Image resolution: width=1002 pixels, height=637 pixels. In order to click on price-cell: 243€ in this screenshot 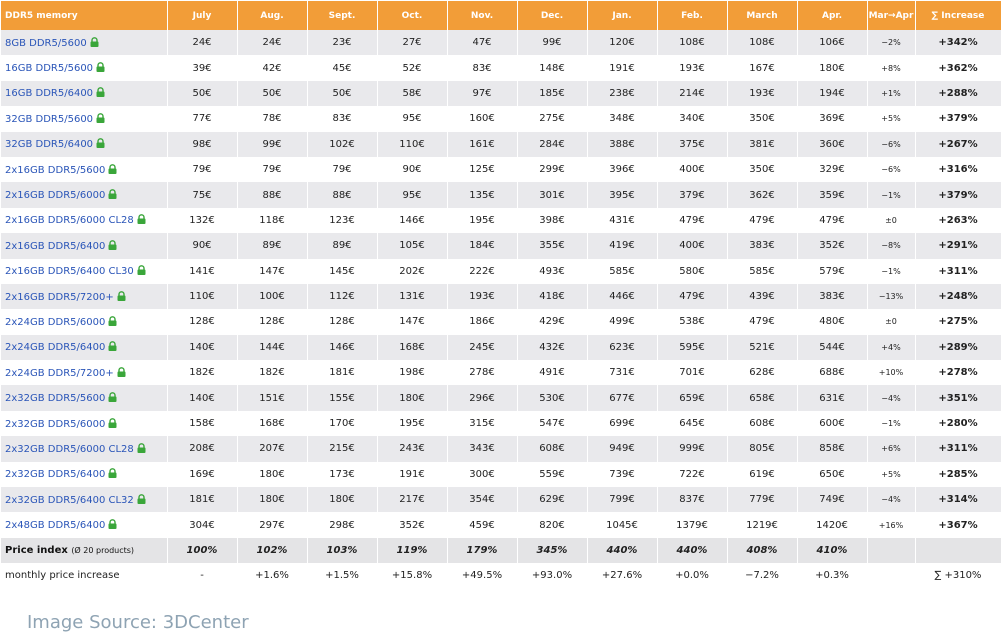, I will do `click(412, 449)`.